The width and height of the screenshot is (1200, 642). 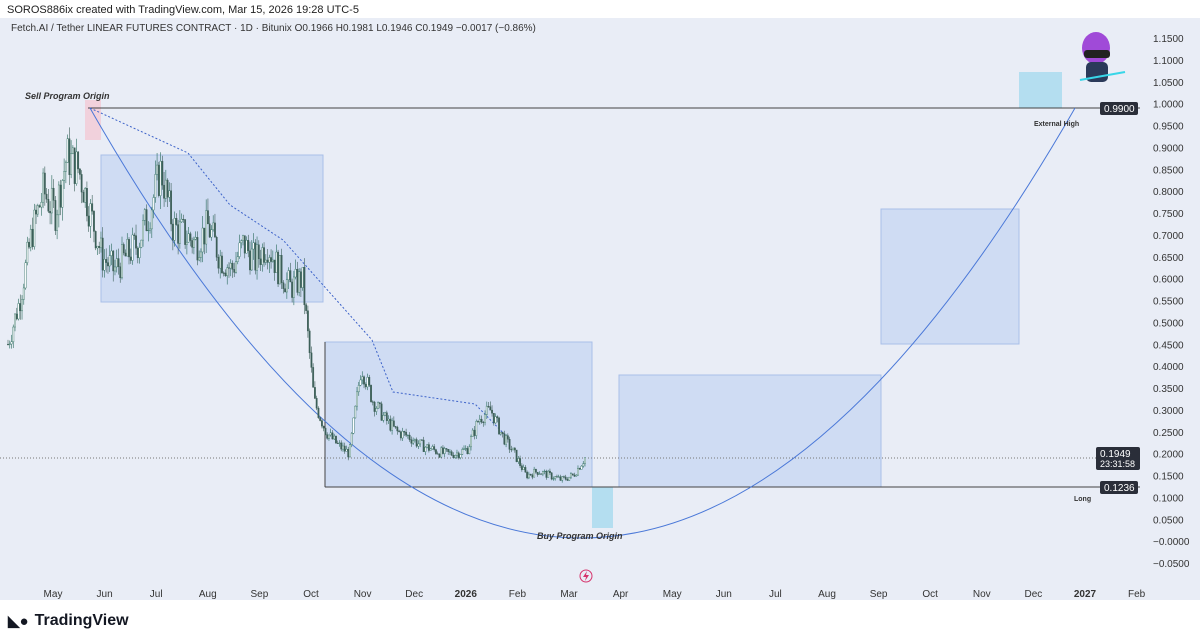 What do you see at coordinates (1168, 83) in the screenshot?
I see `y-tick-label: 1.0500` at bounding box center [1168, 83].